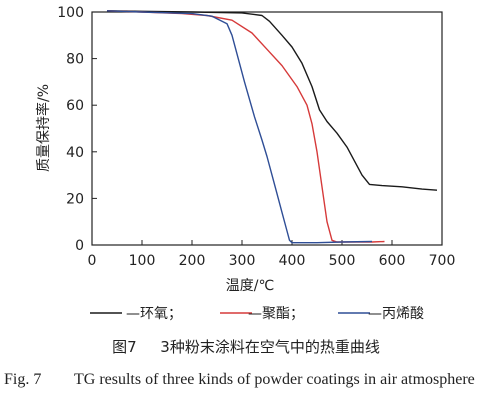 The height and width of the screenshot is (418, 492). Describe the element at coordinates (124, 347) in the screenshot. I see `caption-cn-number: 图7` at that location.